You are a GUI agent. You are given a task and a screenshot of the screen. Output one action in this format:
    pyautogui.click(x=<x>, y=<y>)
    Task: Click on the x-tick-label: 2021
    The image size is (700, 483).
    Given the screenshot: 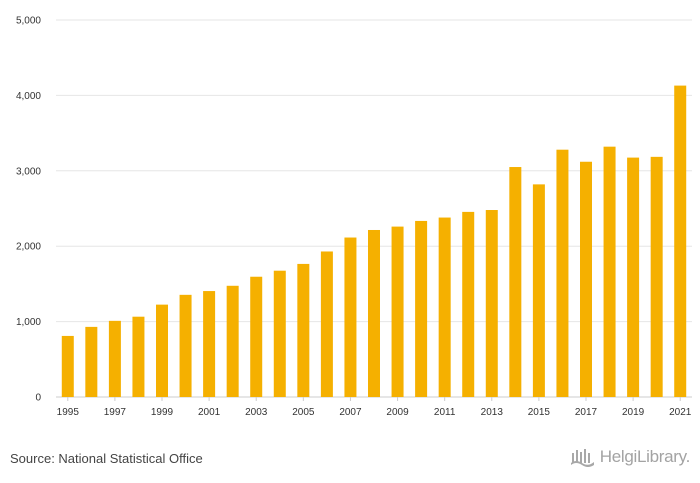 What is the action you would take?
    pyautogui.click(x=680, y=412)
    